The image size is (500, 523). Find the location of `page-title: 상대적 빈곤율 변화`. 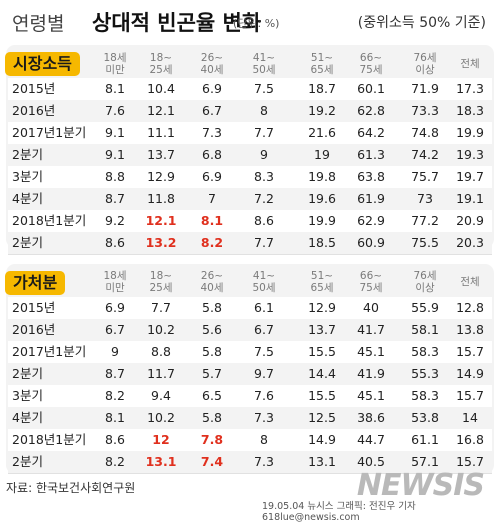

page-title: 상대적 빈곤율 변화 is located at coordinates (177, 23).